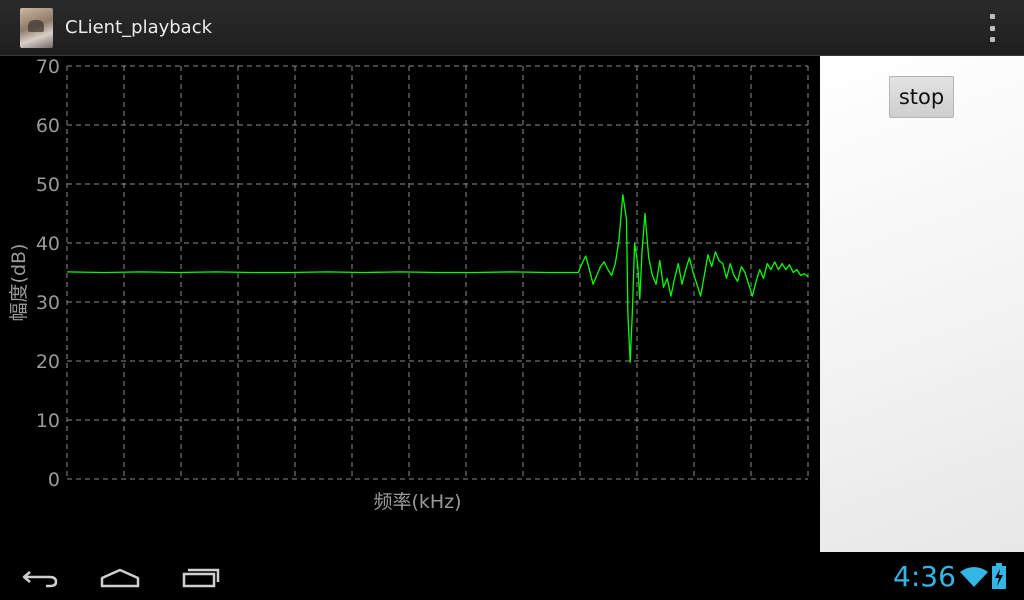 The width and height of the screenshot is (1024, 600). What do you see at coordinates (48, 244) in the screenshot?
I see `y-tick-label: 40` at bounding box center [48, 244].